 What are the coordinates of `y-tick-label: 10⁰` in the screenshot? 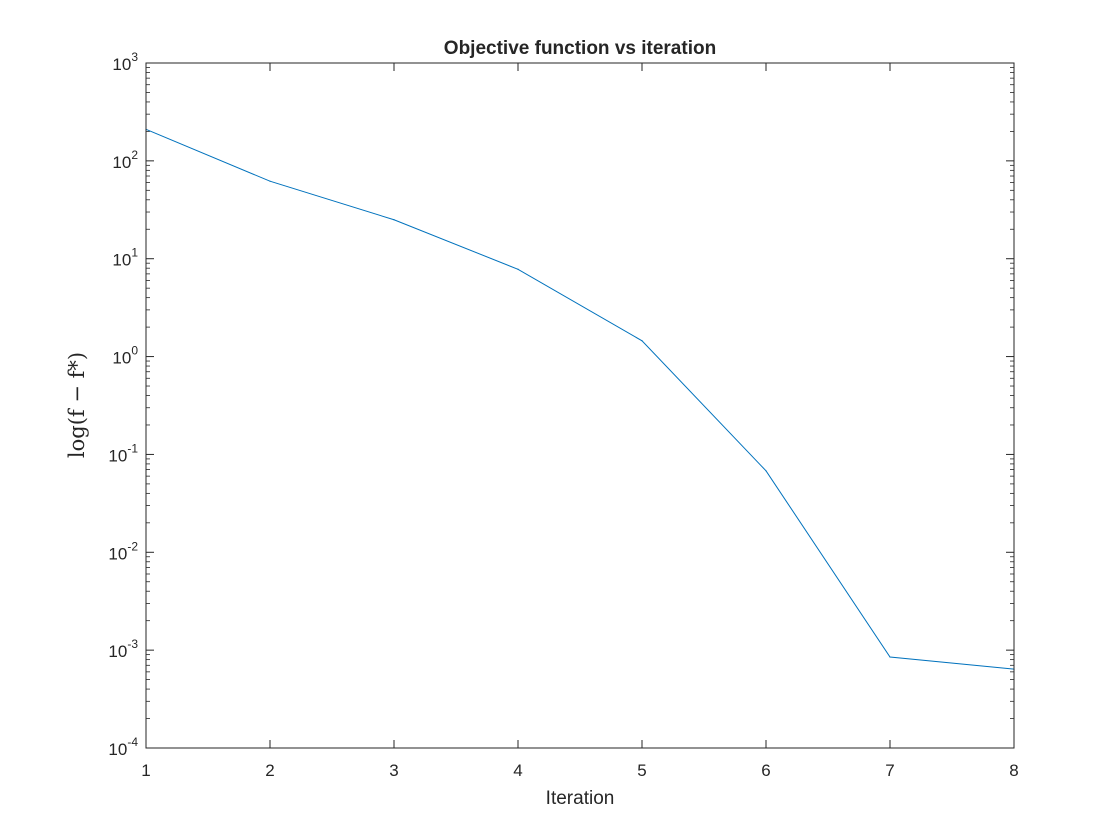 It's located at (125, 356).